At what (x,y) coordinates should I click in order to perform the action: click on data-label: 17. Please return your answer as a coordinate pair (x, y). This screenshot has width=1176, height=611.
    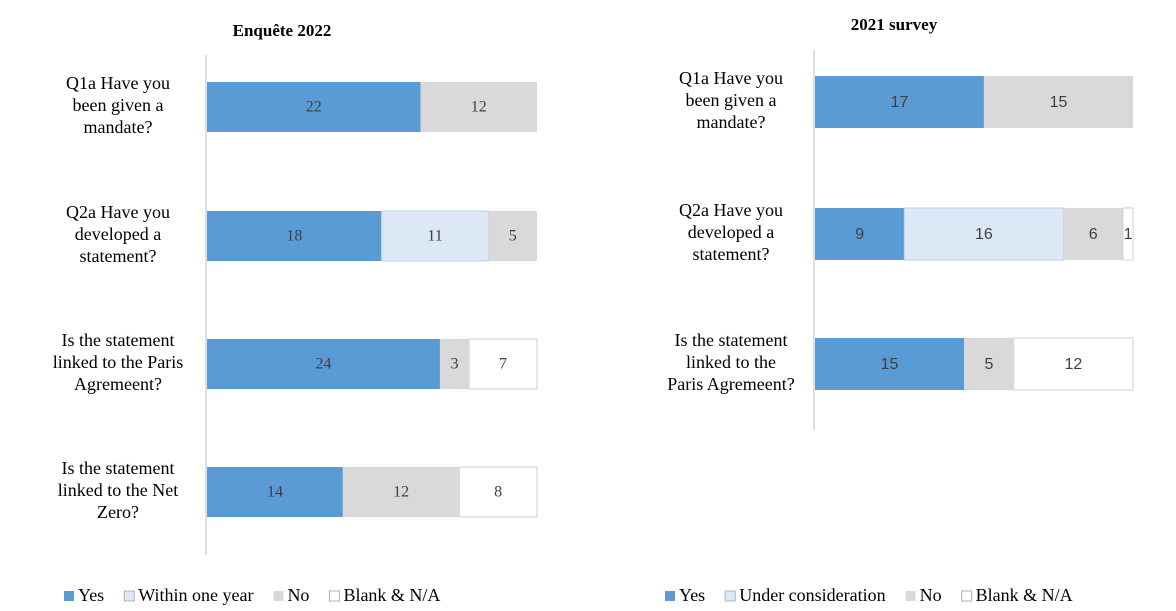
    Looking at the image, I should click on (900, 102).